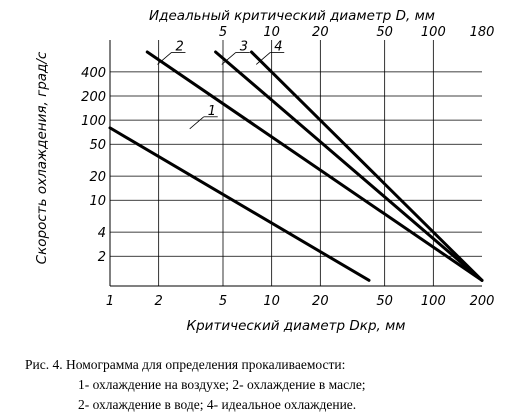 This screenshot has height=418, width=507. Describe the element at coordinates (110, 301) in the screenshot. I see `x-tick-label: 1` at that location.